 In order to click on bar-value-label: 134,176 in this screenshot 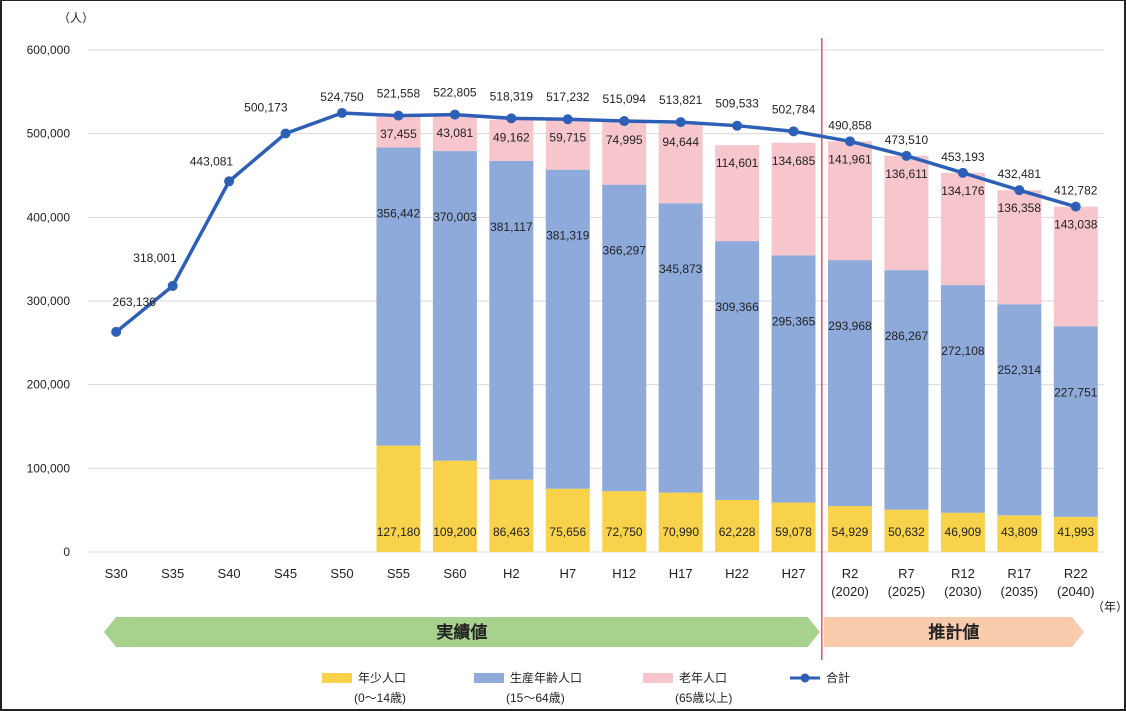, I will do `click(963, 191)`.